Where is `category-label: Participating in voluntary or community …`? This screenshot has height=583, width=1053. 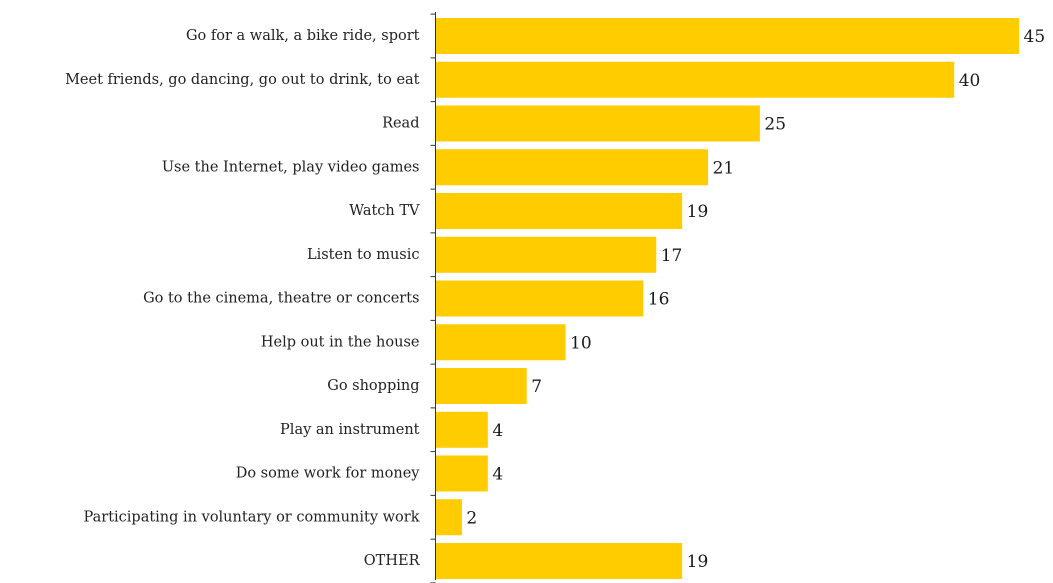
category-label: Participating in voluntary or community … is located at coordinates (252, 517).